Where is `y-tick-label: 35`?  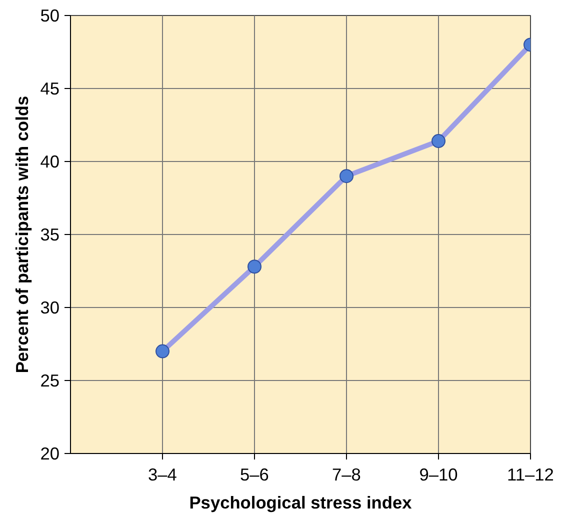
y-tick-label: 35 is located at coordinates (50, 234).